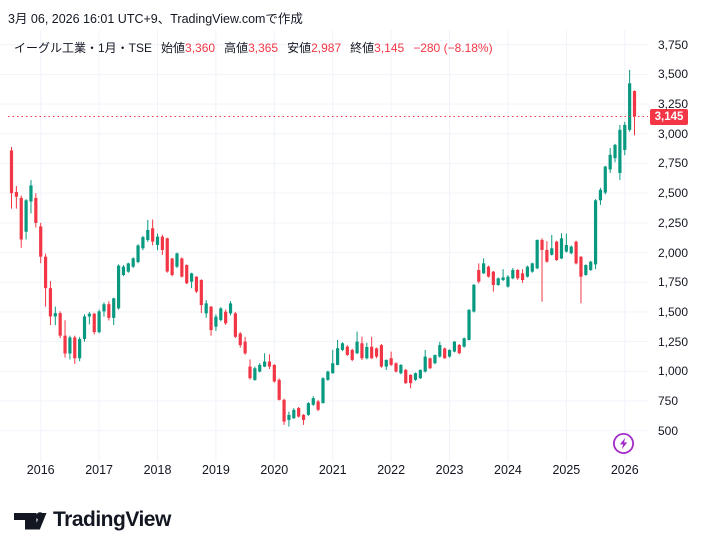  I want to click on x-axis-tick: 2025, so click(566, 470).